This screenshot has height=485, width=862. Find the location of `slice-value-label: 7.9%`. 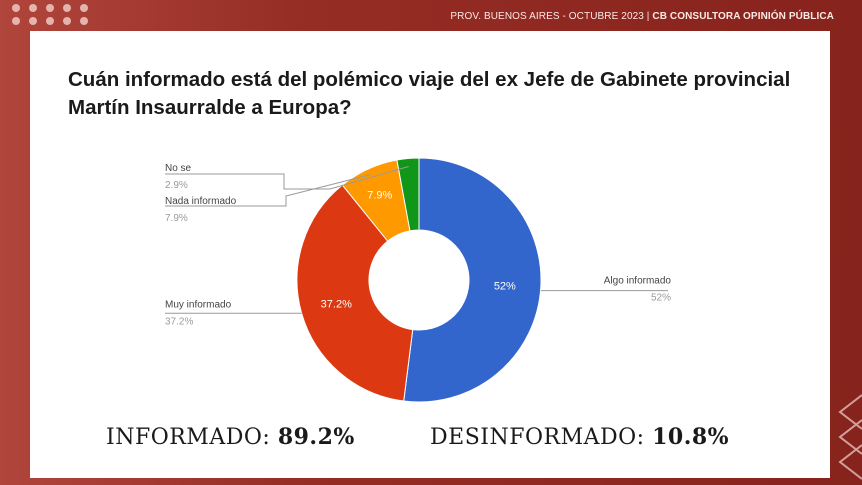

slice-value-label: 7.9% is located at coordinates (379, 196).